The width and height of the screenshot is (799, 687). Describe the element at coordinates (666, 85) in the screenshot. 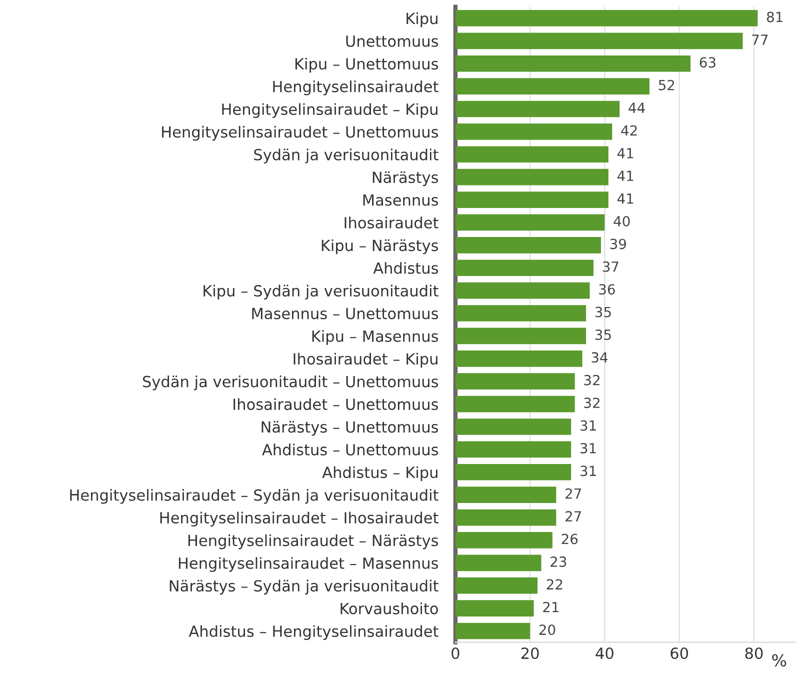

I see `data-label: 52` at that location.